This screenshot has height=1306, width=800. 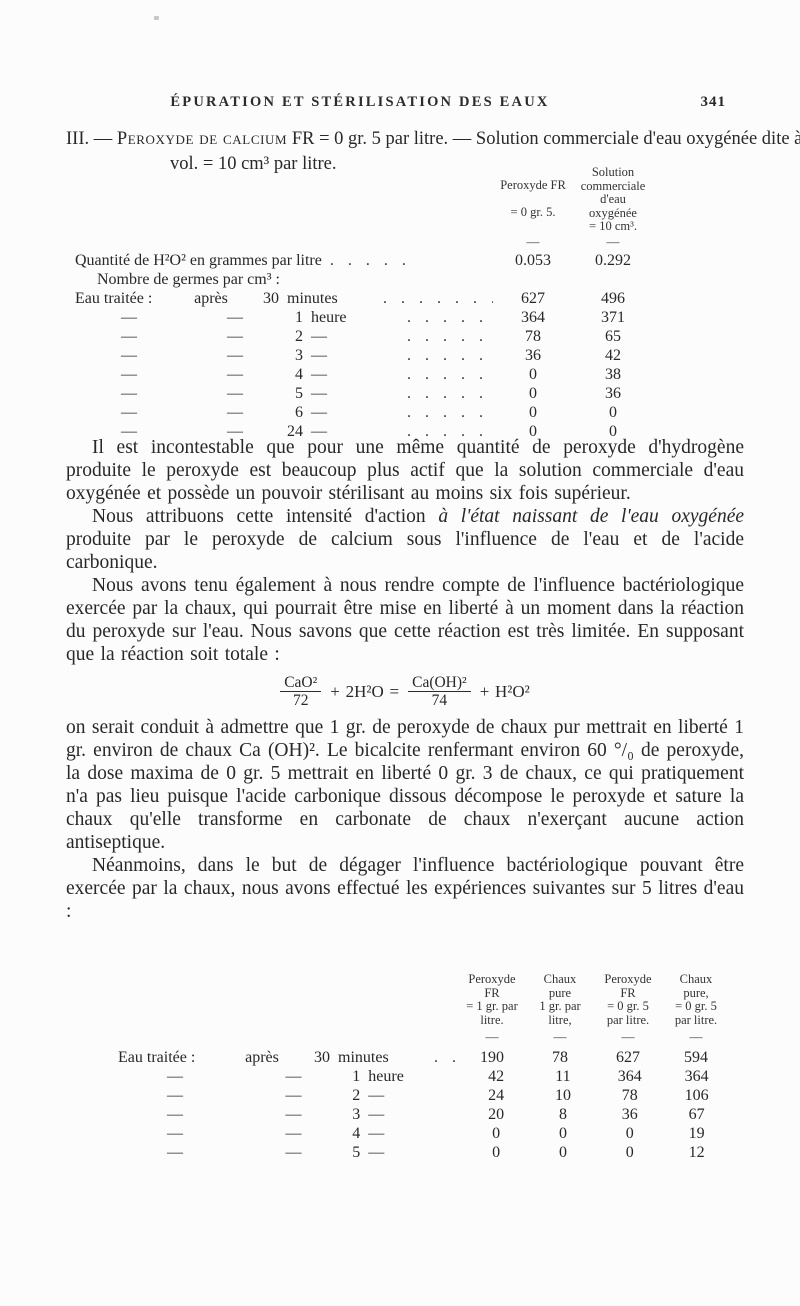 What do you see at coordinates (301, 691) in the screenshot?
I see `fraction-cao2-72: CaO² 72` at bounding box center [301, 691].